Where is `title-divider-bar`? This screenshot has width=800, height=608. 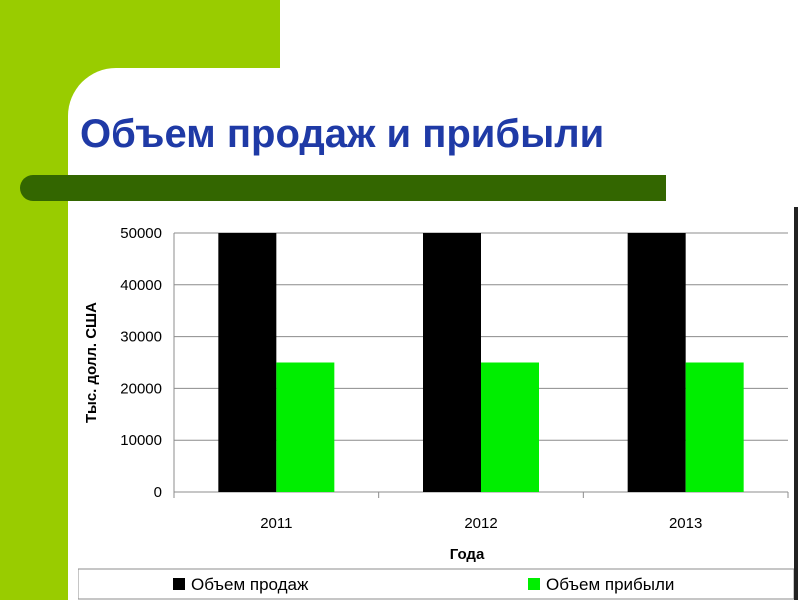 title-divider-bar is located at coordinates (343, 188).